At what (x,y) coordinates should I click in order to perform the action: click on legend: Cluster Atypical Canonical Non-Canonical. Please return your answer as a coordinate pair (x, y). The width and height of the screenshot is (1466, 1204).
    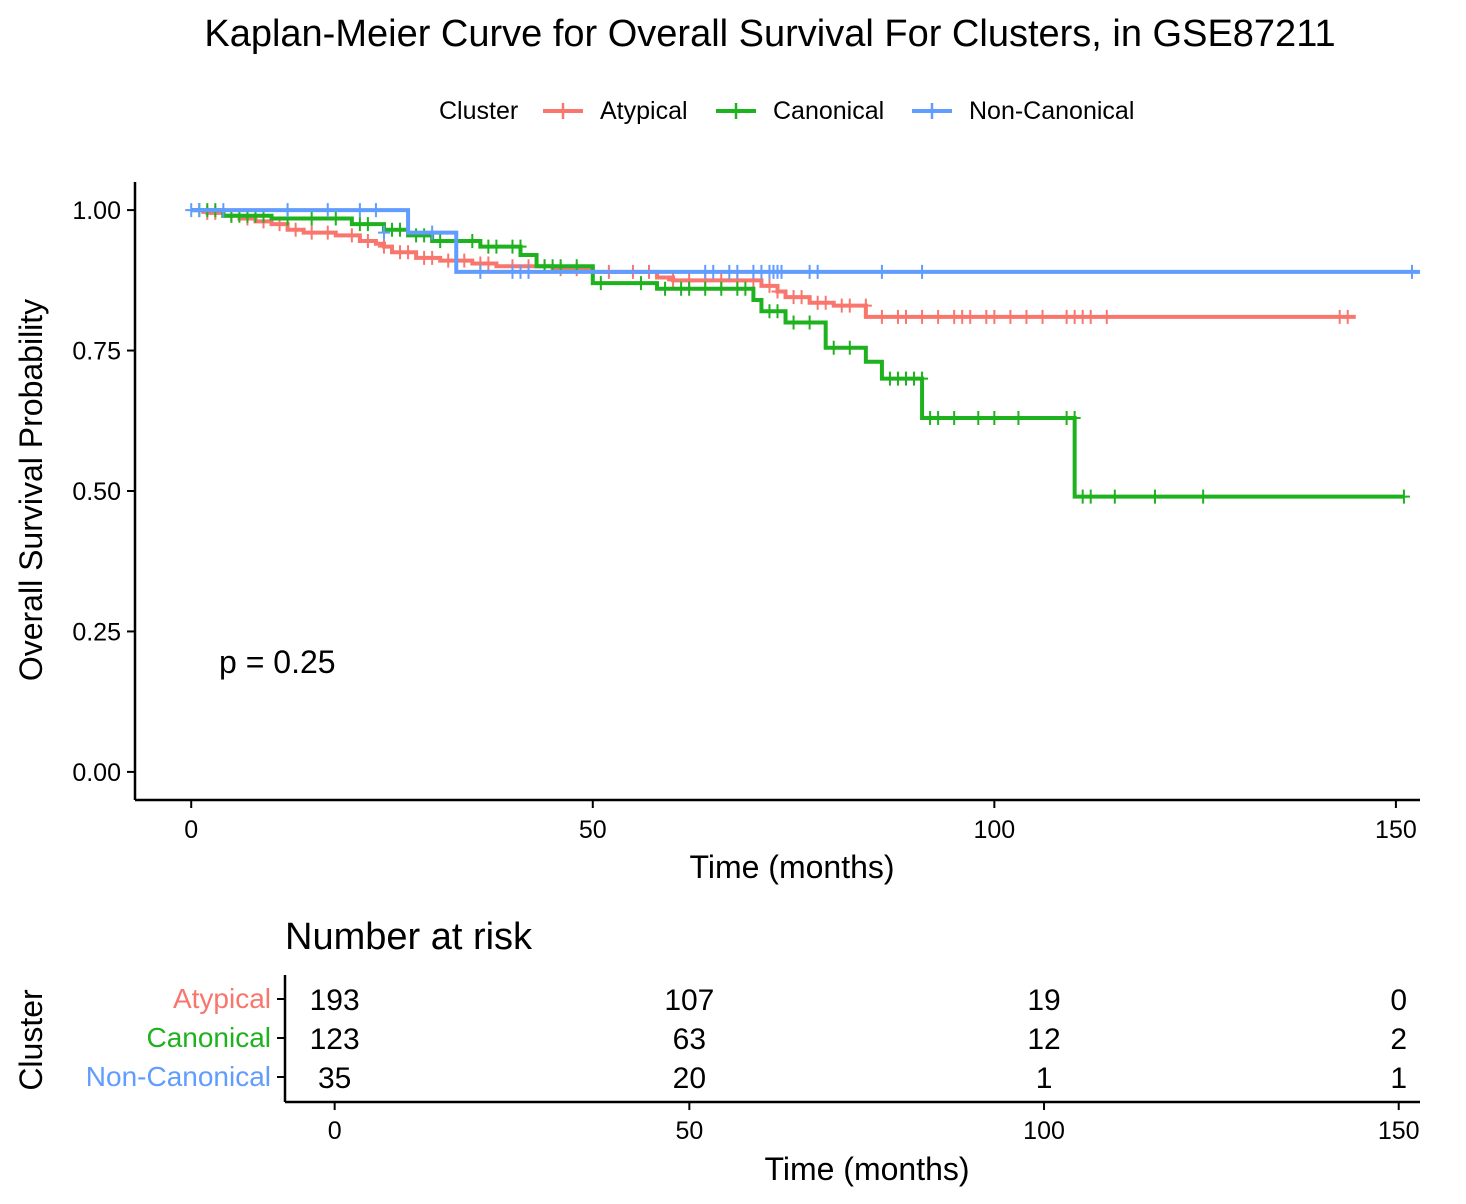
    Looking at the image, I should click on (786, 111).